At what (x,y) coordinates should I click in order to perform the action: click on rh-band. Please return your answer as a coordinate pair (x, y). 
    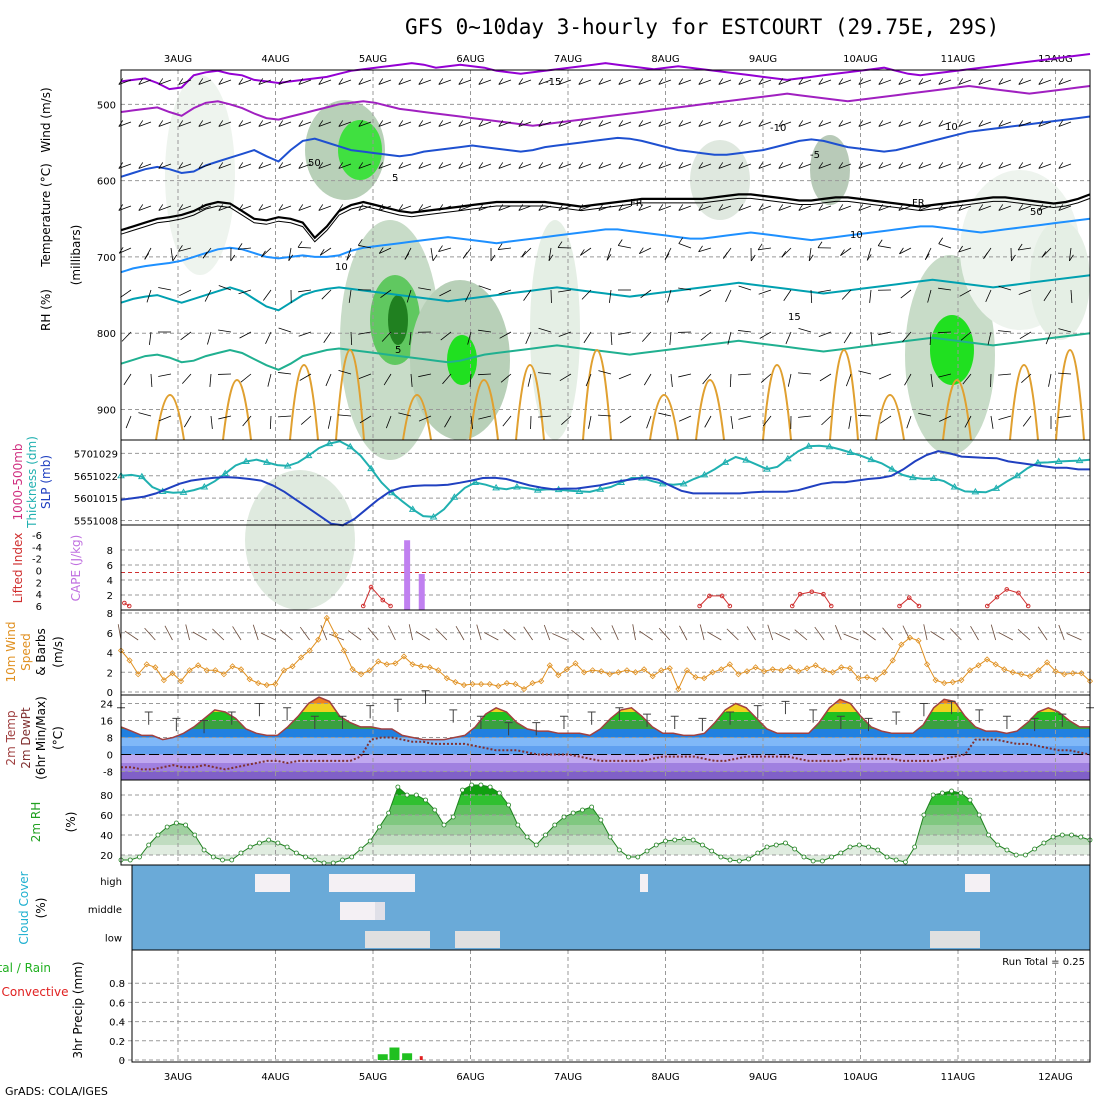
    Looking at the image, I should click on (605, 820).